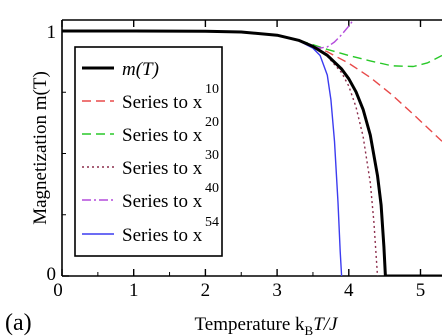  Describe the element at coordinates (206, 290) in the screenshot. I see `x-tick-label: 2` at that location.